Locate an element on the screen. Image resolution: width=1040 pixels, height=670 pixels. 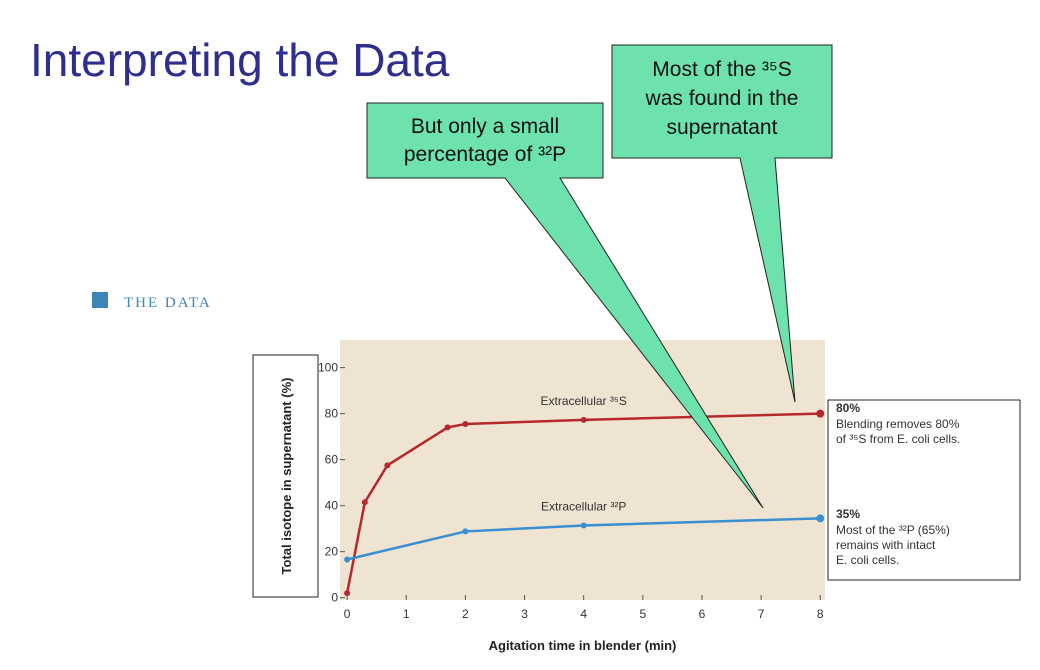
section-title: THE DATA is located at coordinates (168, 303).